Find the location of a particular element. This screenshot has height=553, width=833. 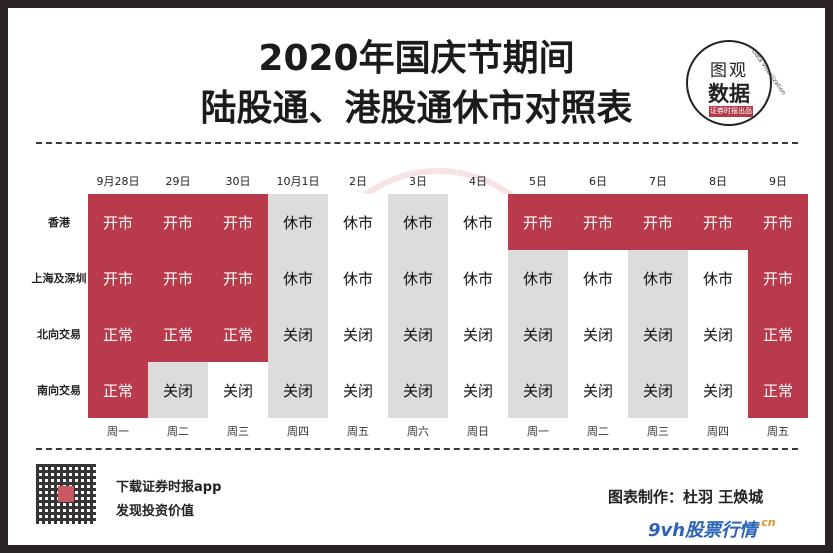

divider-top is located at coordinates (417, 143).